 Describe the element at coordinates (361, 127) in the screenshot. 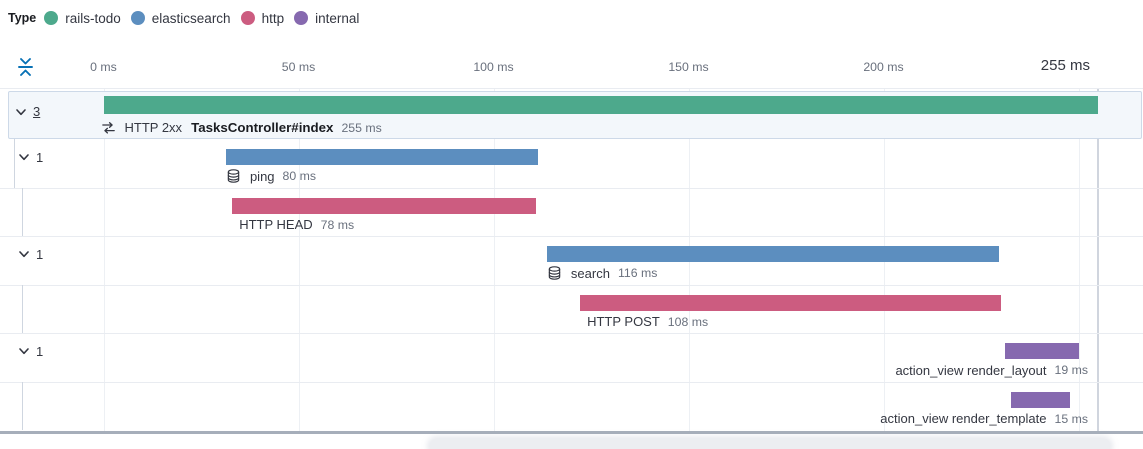

I see `duration-label: 255 ms` at that location.